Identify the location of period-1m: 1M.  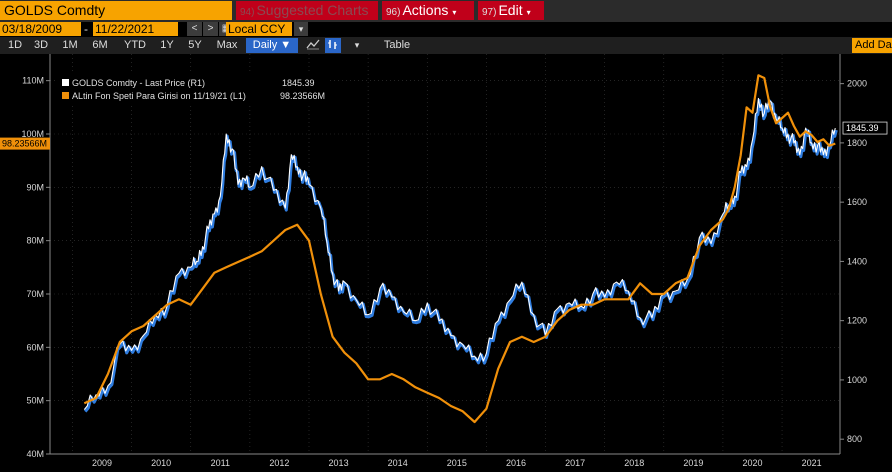
(70, 45).